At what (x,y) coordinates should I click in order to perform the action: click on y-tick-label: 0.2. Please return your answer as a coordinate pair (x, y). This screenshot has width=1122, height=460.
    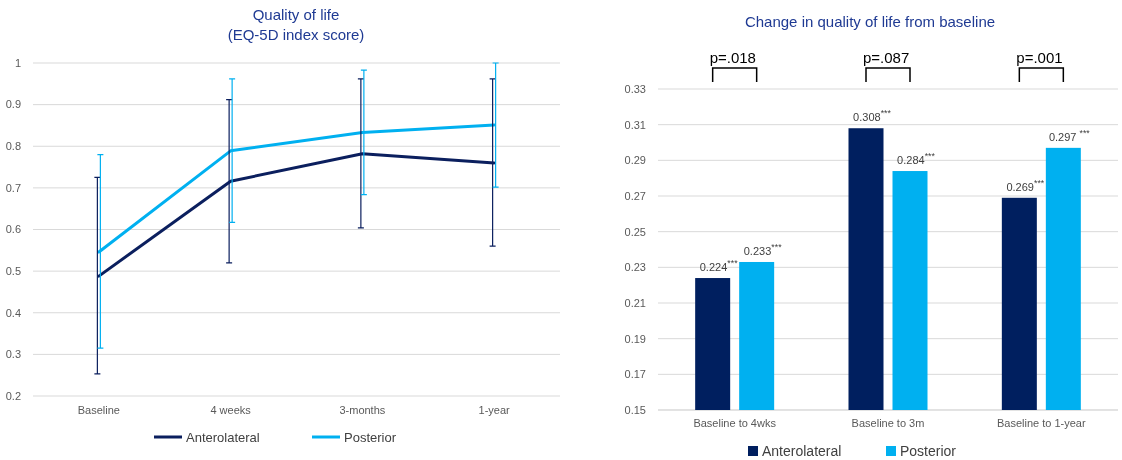
    Looking at the image, I should click on (13, 395).